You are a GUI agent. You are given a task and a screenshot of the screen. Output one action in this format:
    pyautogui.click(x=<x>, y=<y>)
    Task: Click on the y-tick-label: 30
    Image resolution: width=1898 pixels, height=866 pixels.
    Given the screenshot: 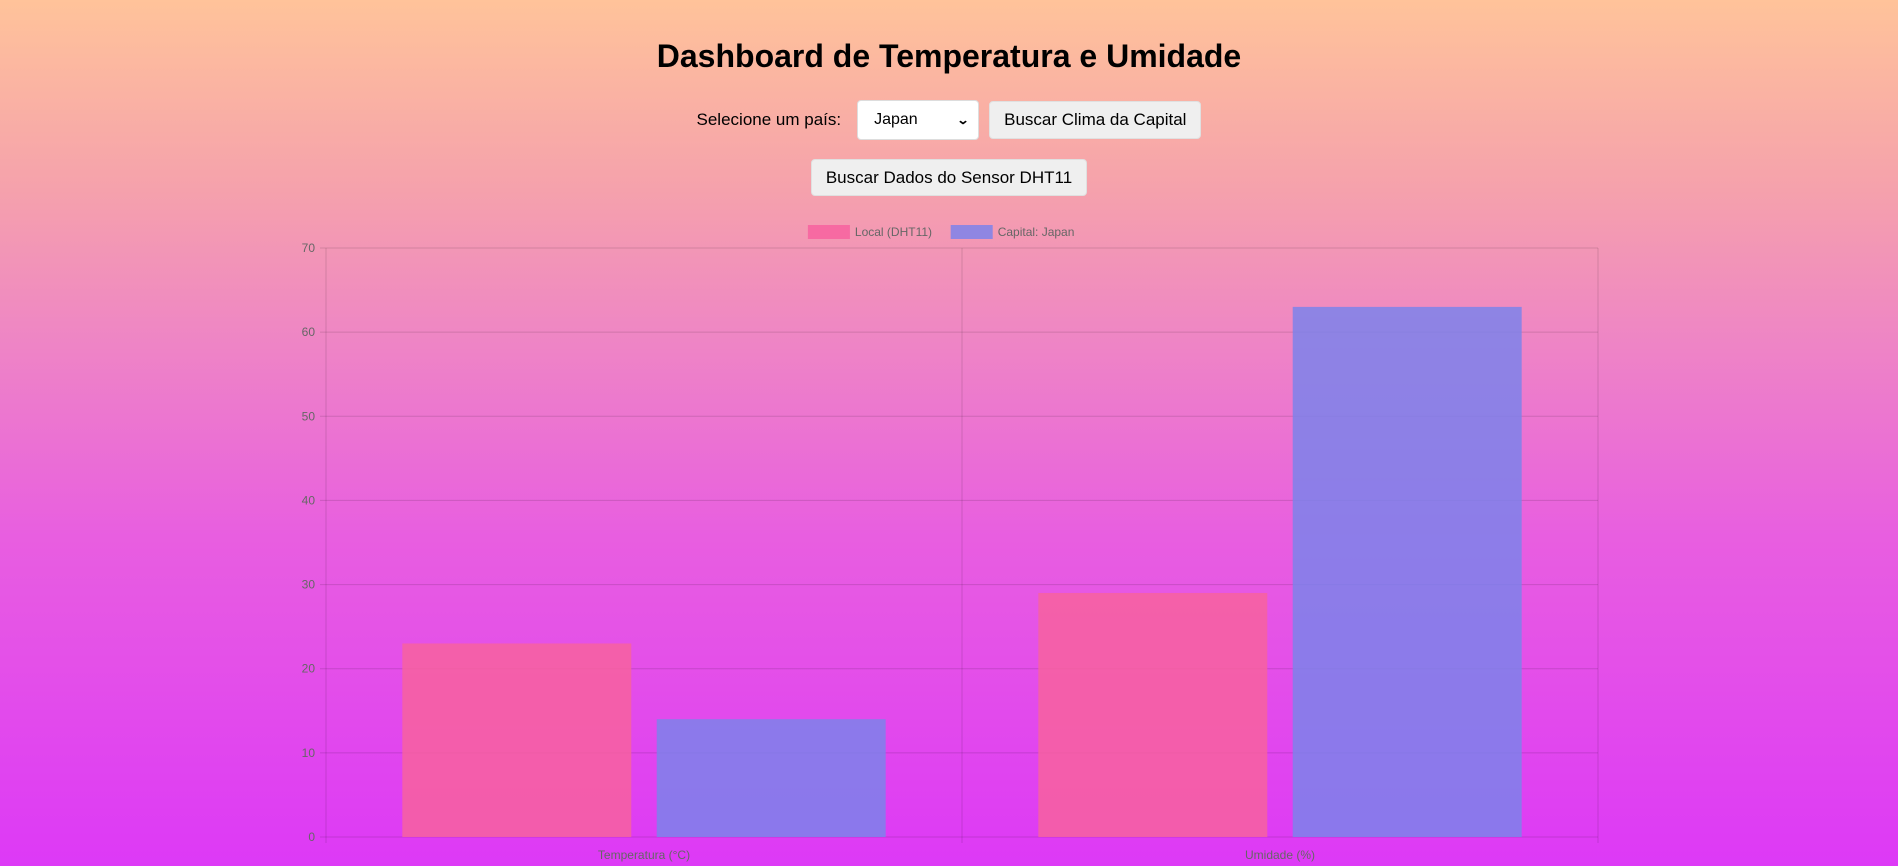 What is the action you would take?
    pyautogui.click(x=309, y=585)
    